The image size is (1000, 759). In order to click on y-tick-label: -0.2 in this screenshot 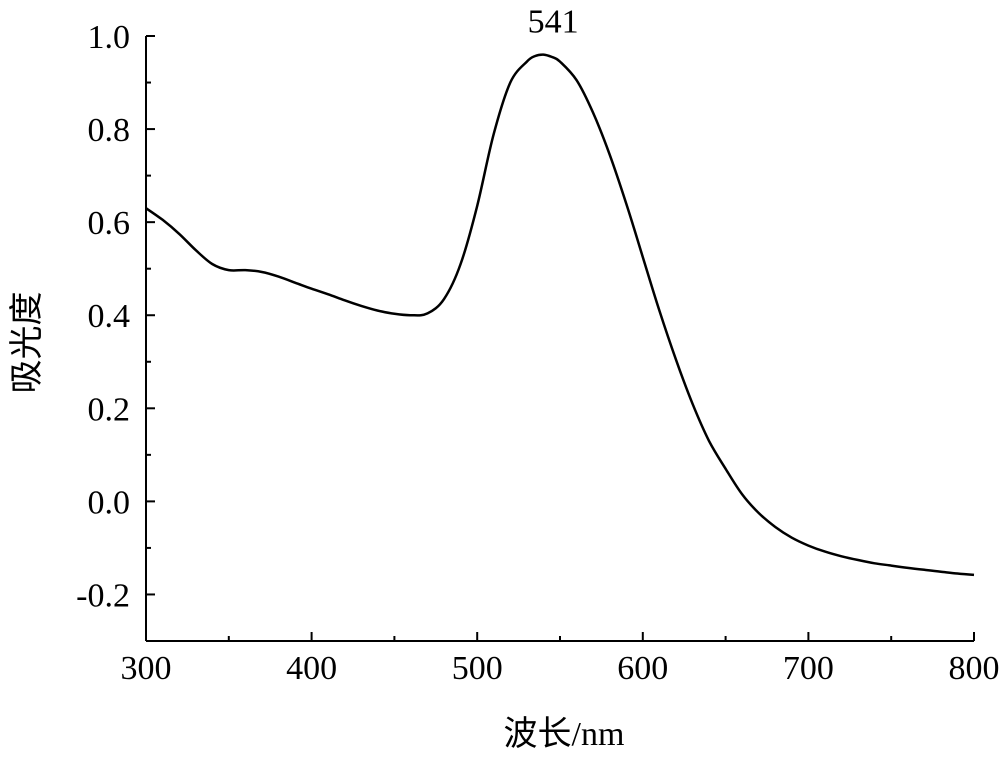, I will do `click(103, 595)`.